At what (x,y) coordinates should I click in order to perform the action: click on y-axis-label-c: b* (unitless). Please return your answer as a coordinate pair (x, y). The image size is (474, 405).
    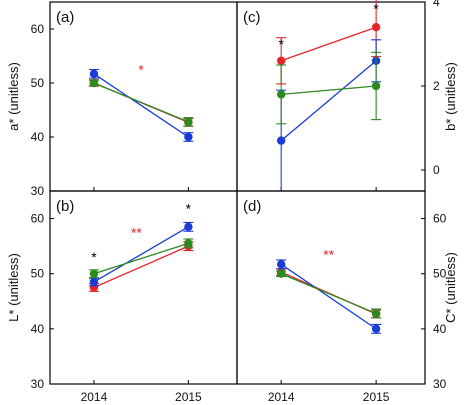
    Looking at the image, I should click on (450, 96).